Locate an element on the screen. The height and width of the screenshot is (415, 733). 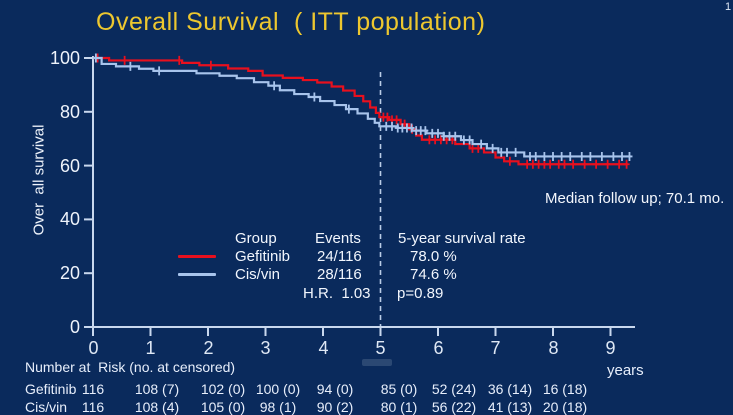
y-tick-label: 100 is located at coordinates (64, 58).